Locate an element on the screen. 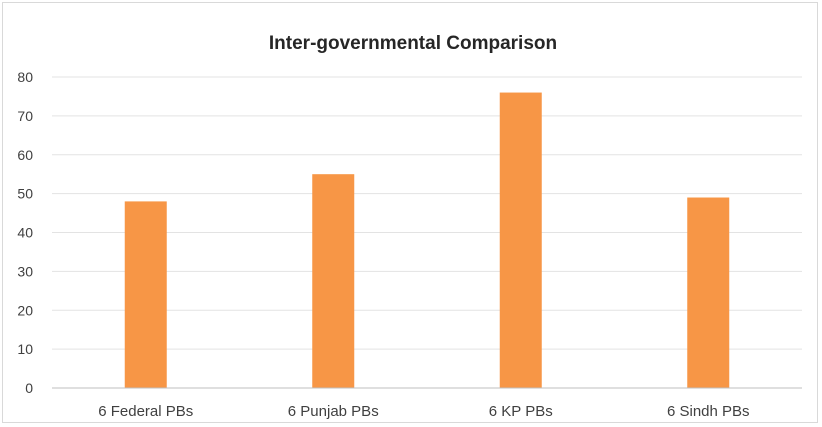  y-tick-label: 80 is located at coordinates (25, 77).